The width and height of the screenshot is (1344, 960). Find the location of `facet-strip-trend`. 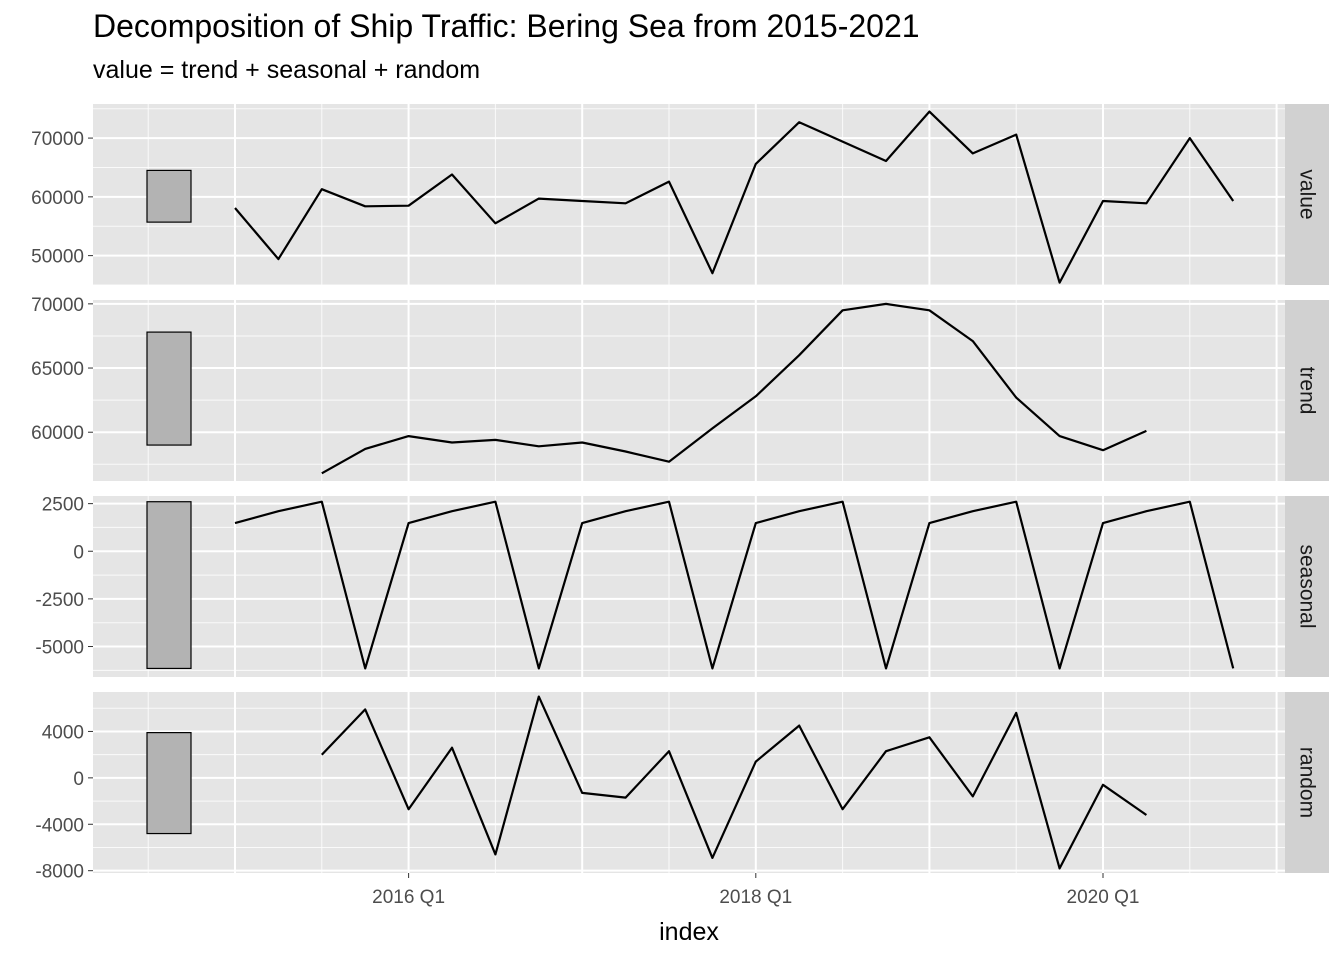

facet-strip-trend is located at coordinates (1307, 390).